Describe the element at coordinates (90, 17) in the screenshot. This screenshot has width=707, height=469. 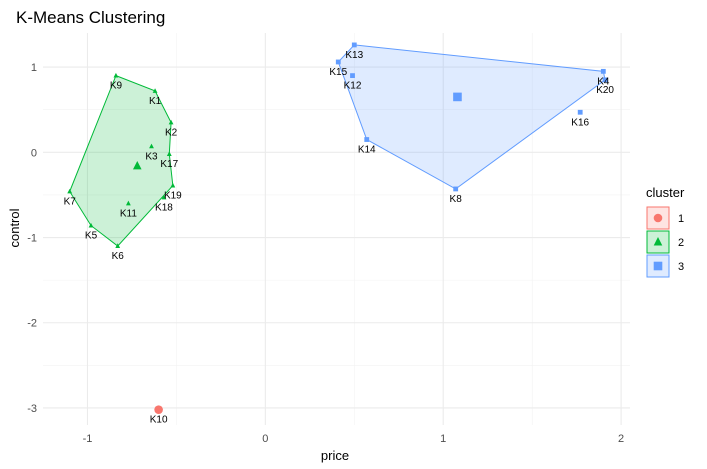
I see `chart-title: K-Means Clustering` at that location.